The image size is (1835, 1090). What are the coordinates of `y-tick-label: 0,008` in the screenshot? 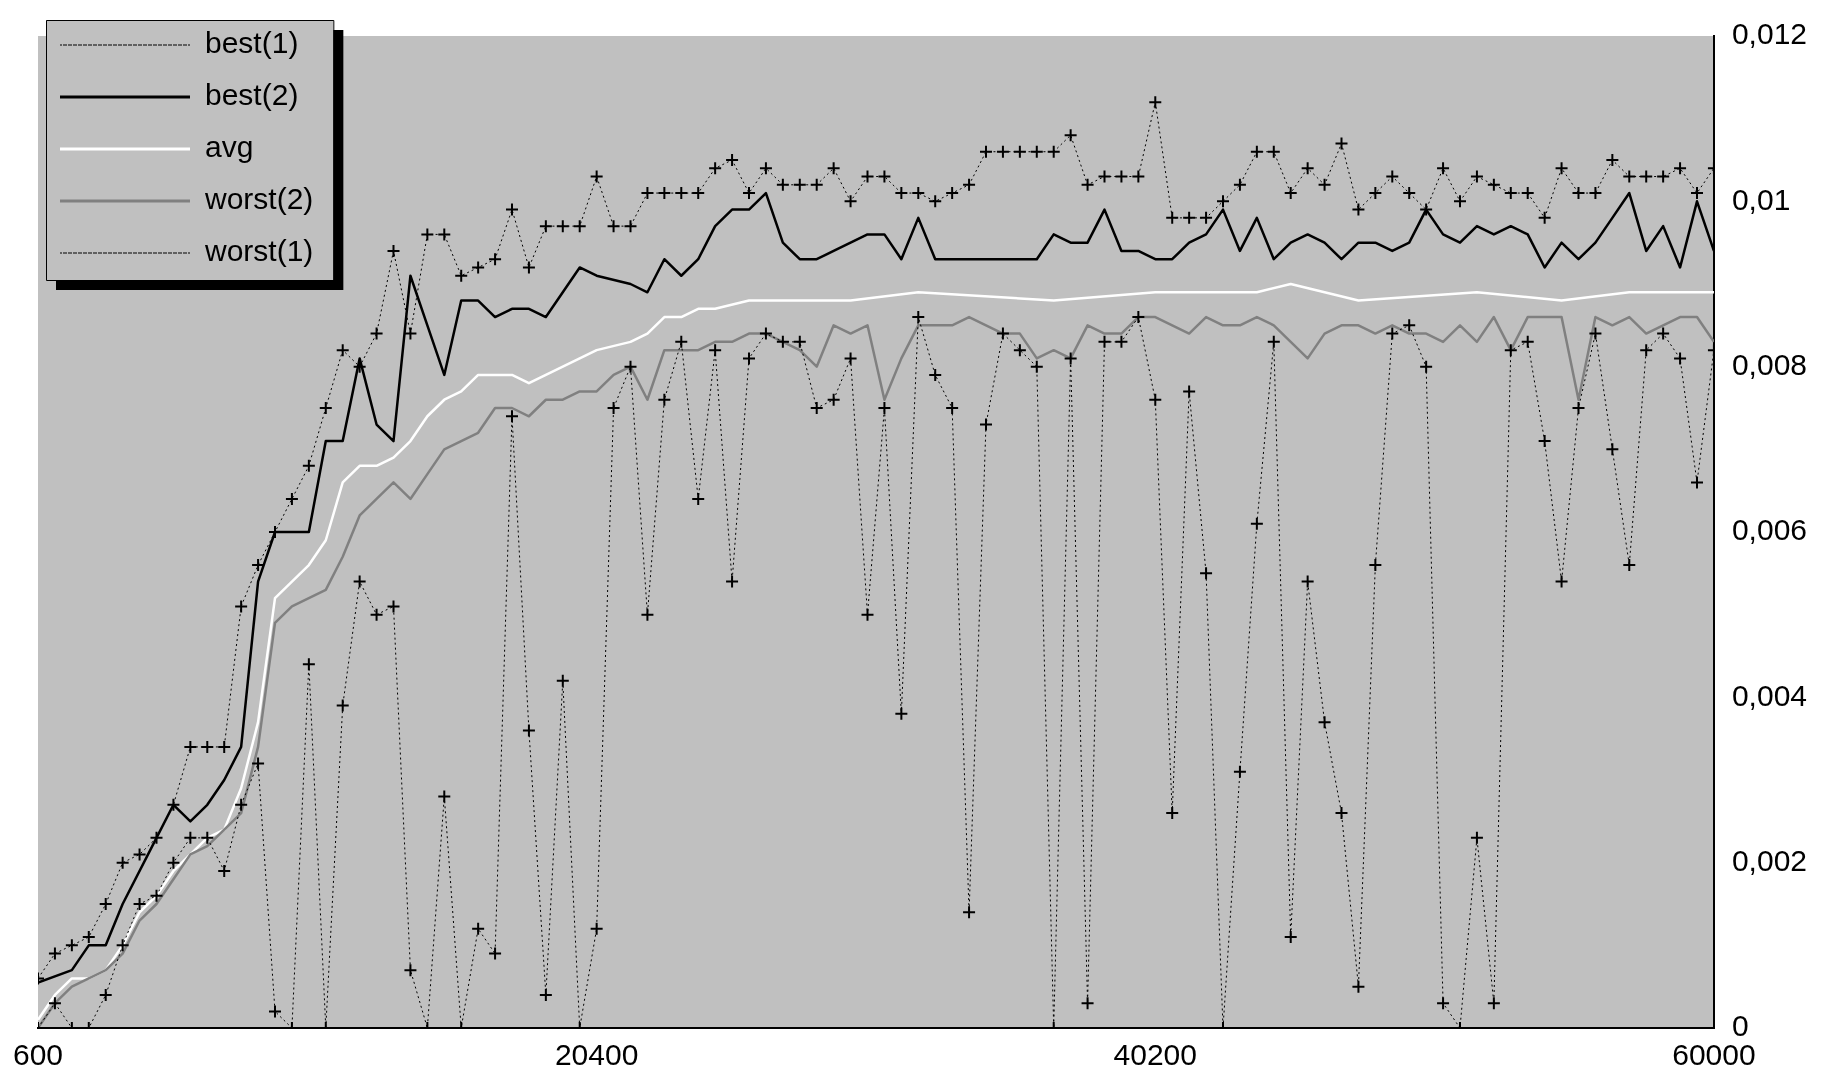 It's located at (1769, 364).